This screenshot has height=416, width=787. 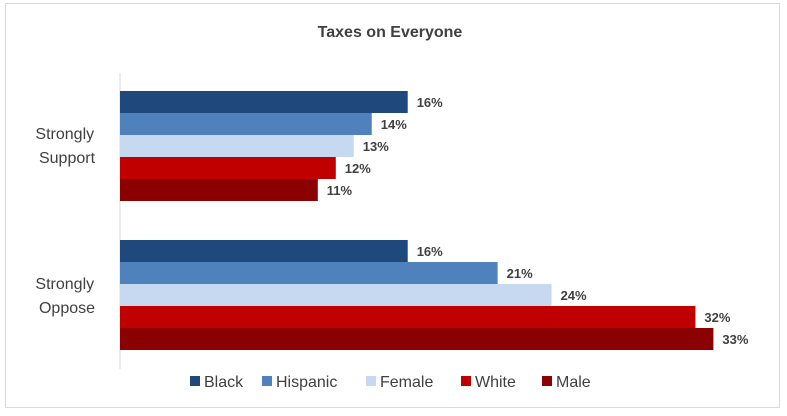 What do you see at coordinates (717, 317) in the screenshot?
I see `data-label-strongly-oppose-white: 32%` at bounding box center [717, 317].